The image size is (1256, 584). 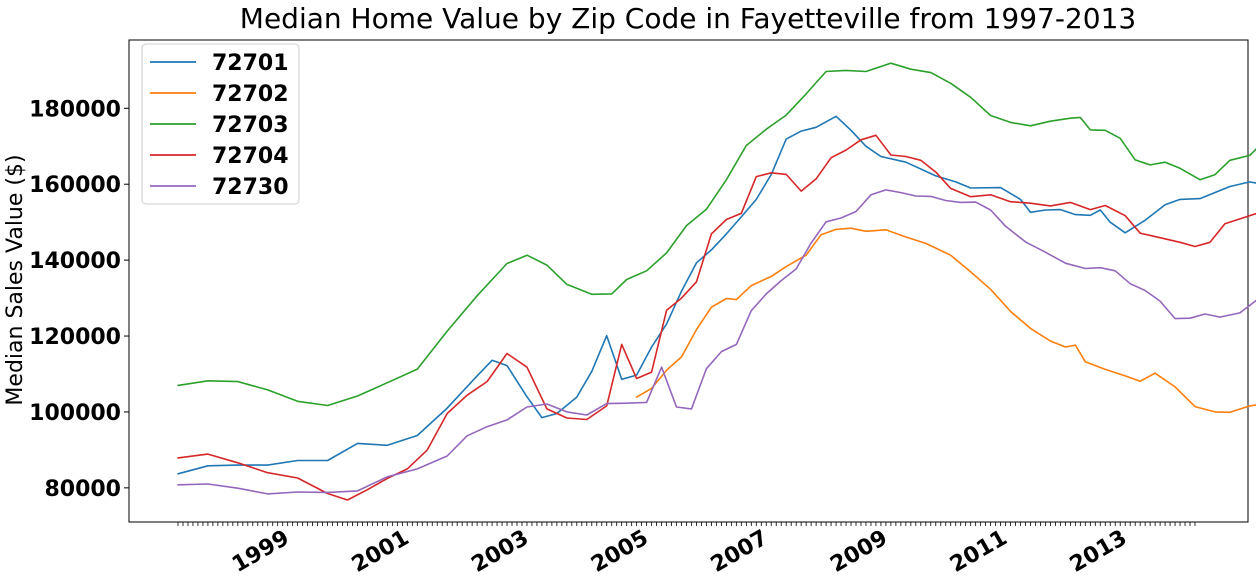 What do you see at coordinates (250, 187) in the screenshot?
I see `legend-label: 72730` at bounding box center [250, 187].